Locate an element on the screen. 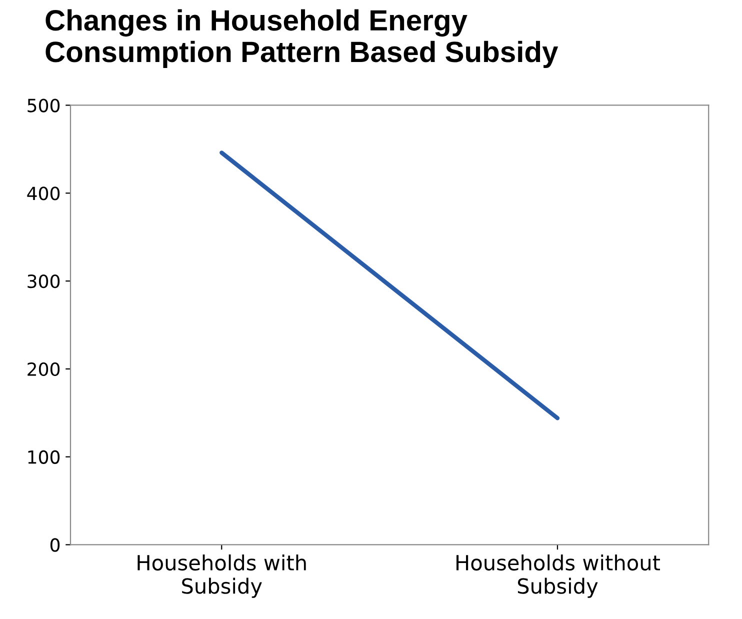  x-tick-label: Households without Subsidy is located at coordinates (558, 576).